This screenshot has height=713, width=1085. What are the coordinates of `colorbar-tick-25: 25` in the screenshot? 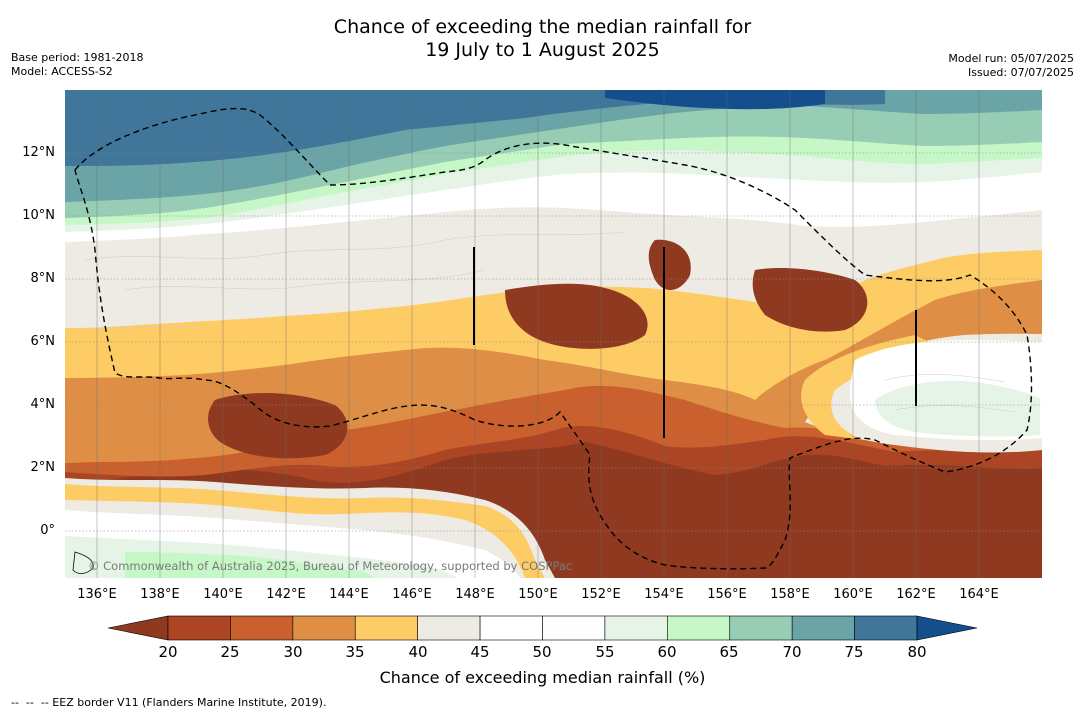 It's located at (230, 652).